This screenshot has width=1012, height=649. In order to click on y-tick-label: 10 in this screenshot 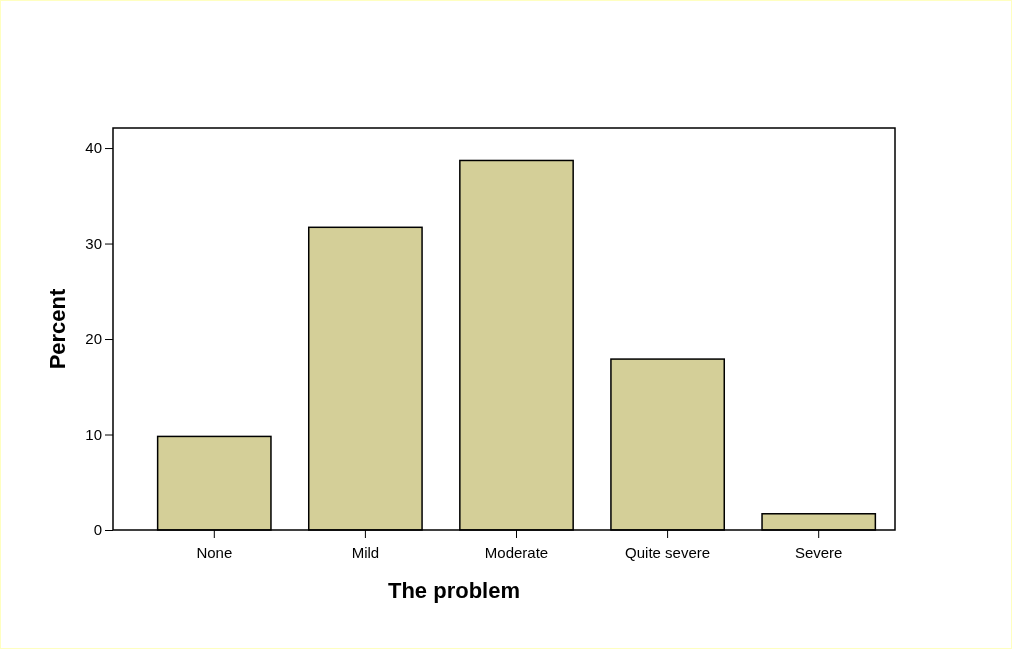, I will do `click(93, 434)`.